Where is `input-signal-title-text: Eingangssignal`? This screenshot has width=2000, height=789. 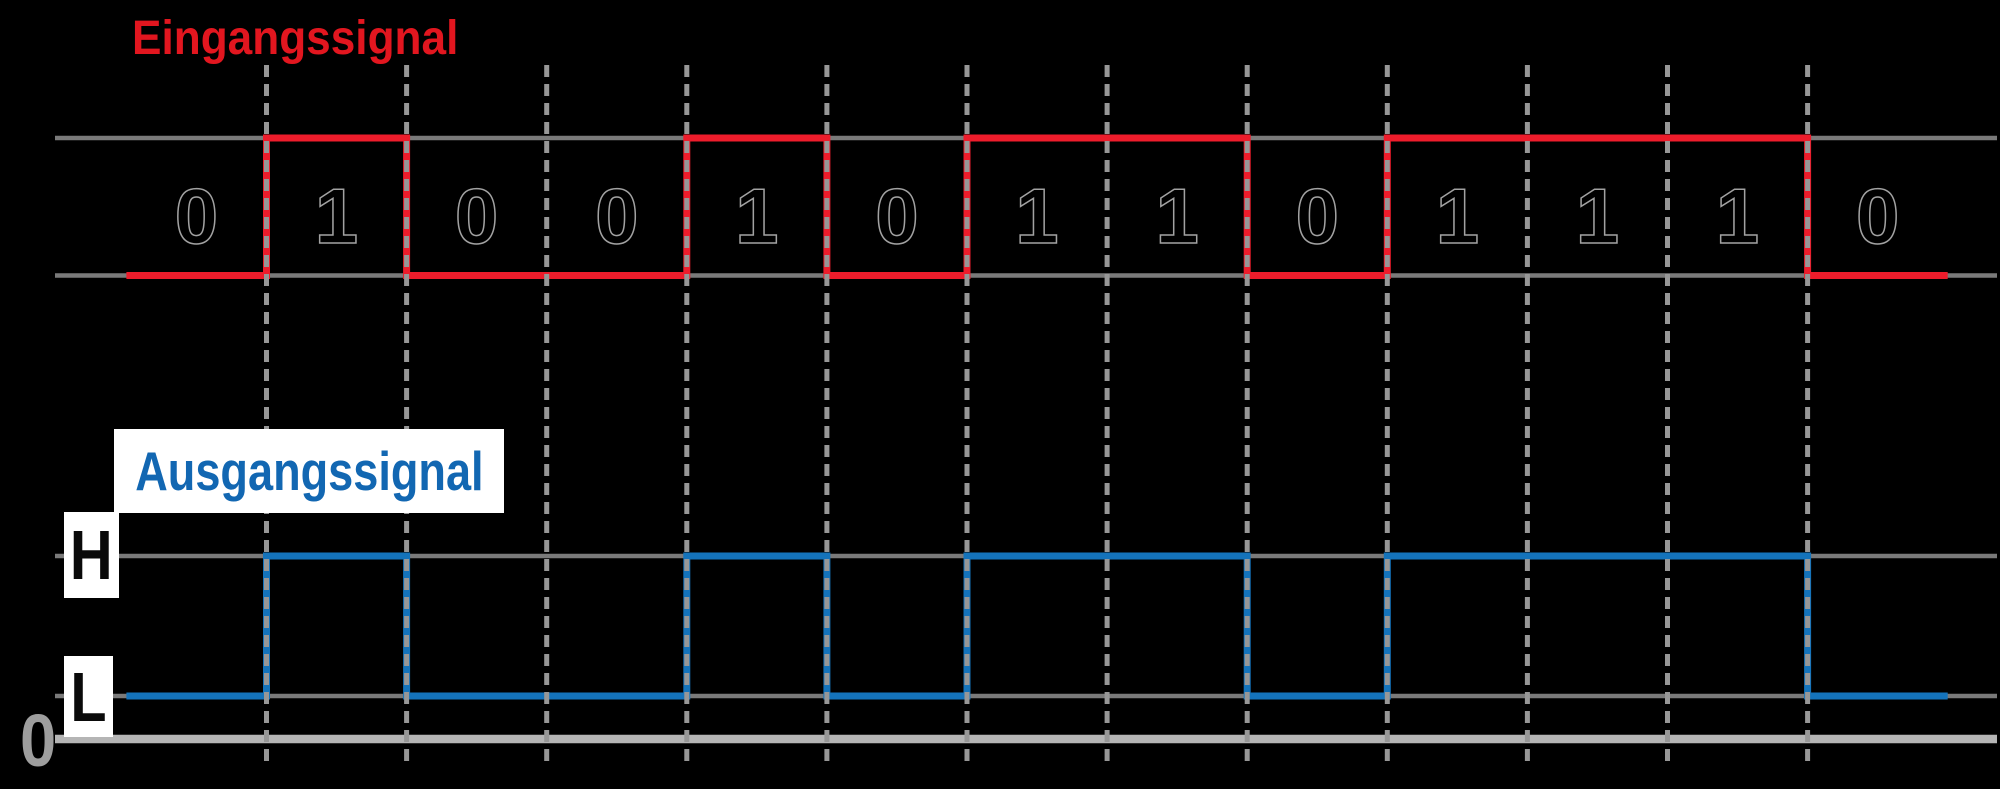
input-signal-title-text: Eingangssignal is located at coordinates (295, 38).